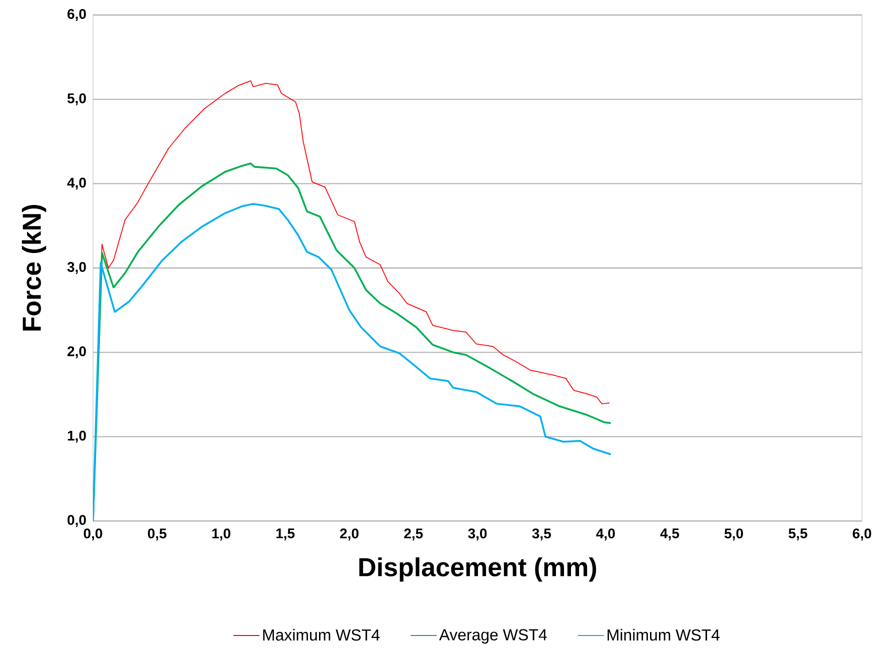 The height and width of the screenshot is (652, 877). What do you see at coordinates (285, 534) in the screenshot?
I see `x-tick-label: 1,5` at bounding box center [285, 534].